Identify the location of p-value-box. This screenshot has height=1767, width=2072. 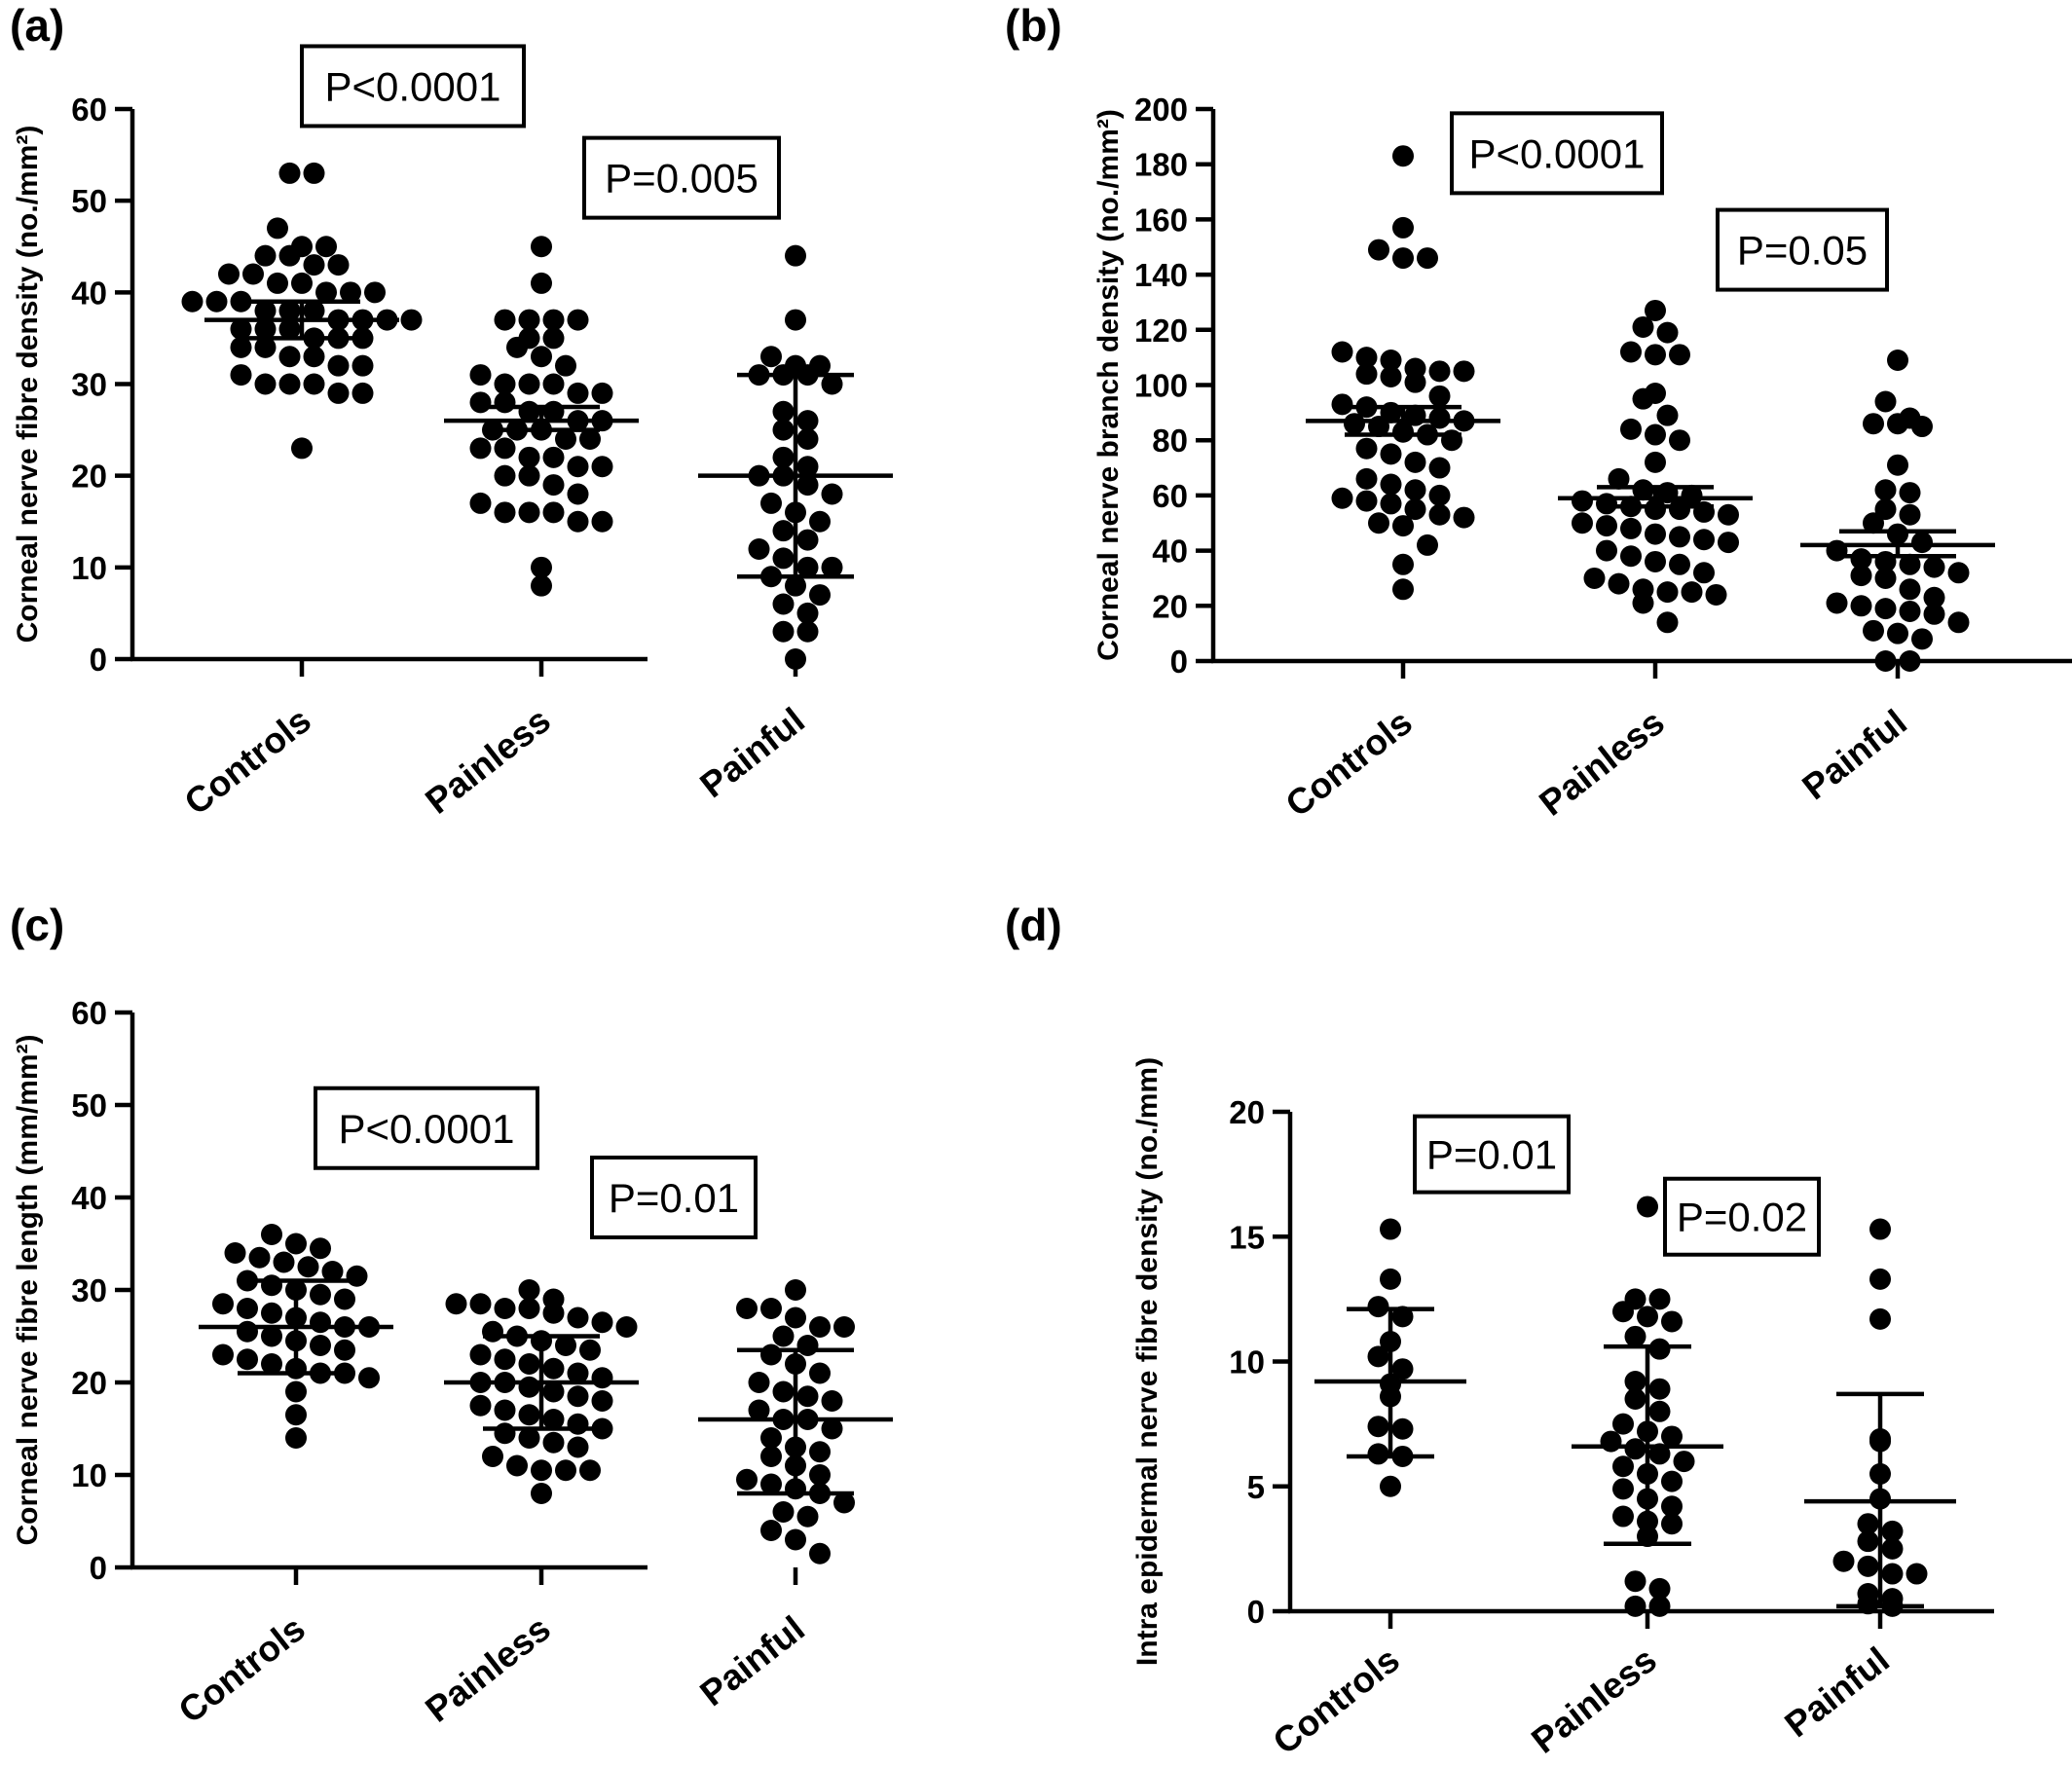
(1492, 1155).